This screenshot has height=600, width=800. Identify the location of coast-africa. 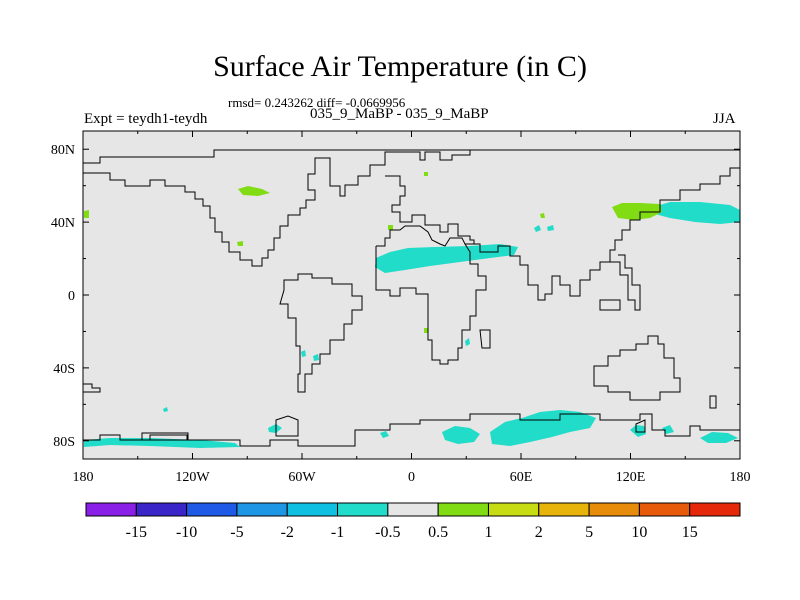
(431, 304).